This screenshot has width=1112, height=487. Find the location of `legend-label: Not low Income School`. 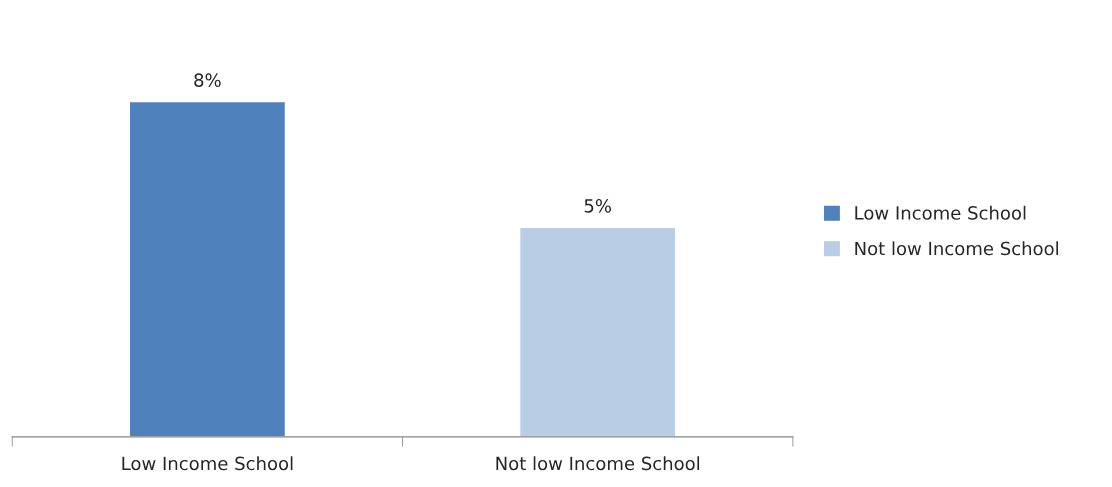

legend-label: Not low Income School is located at coordinates (956, 248).